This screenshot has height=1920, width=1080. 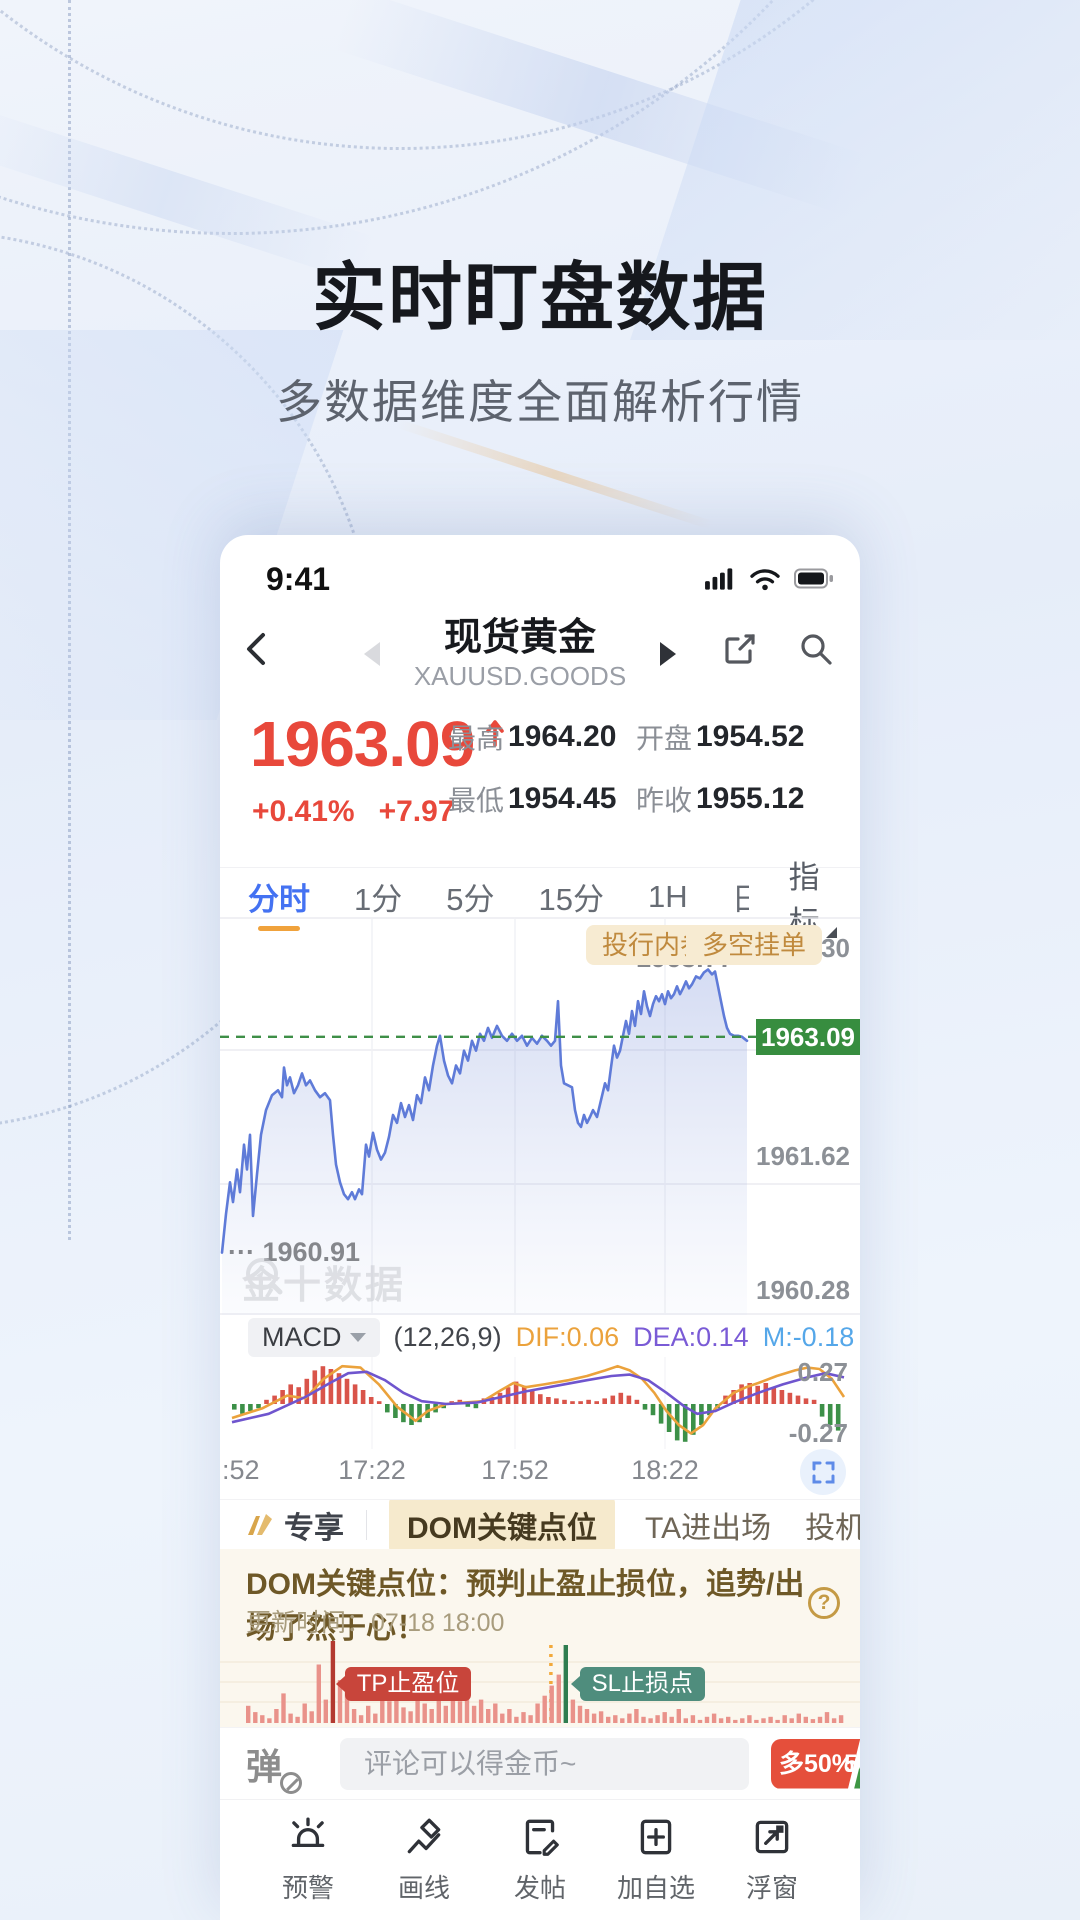 I want to click on period-tab-label: 日, so click(x=740, y=899).